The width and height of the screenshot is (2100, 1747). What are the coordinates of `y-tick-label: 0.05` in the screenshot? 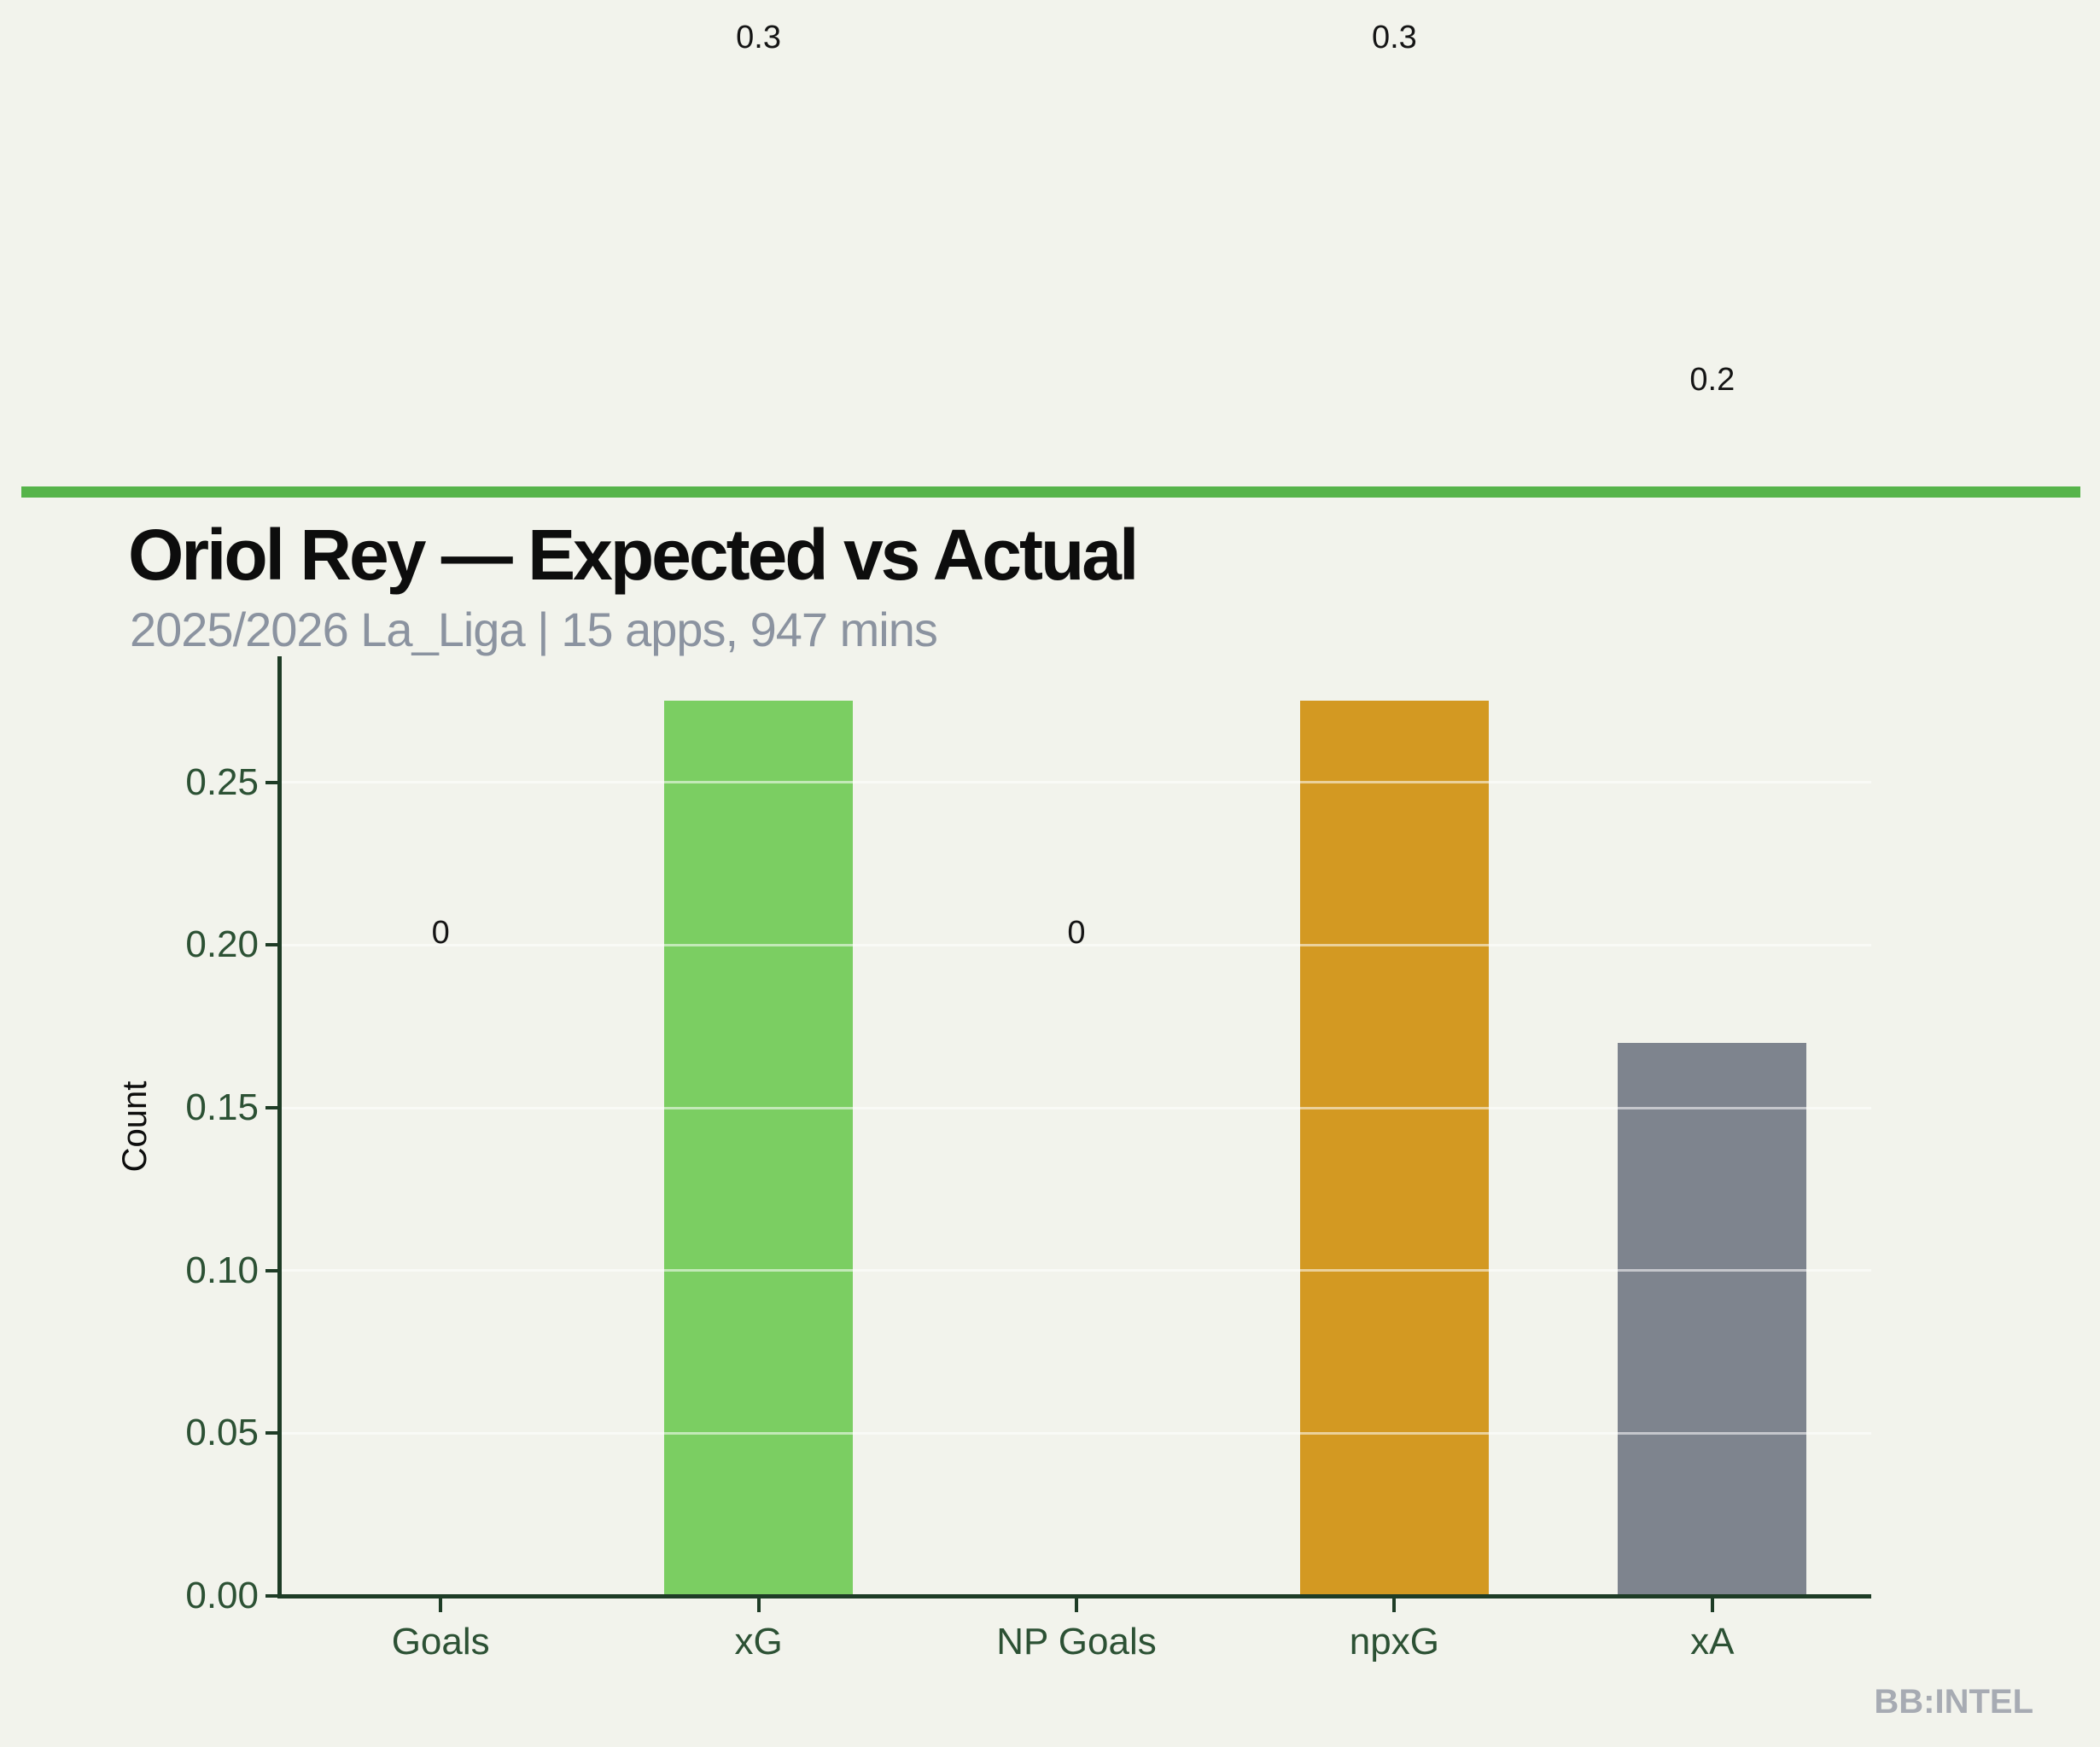 It's located at (222, 1433).